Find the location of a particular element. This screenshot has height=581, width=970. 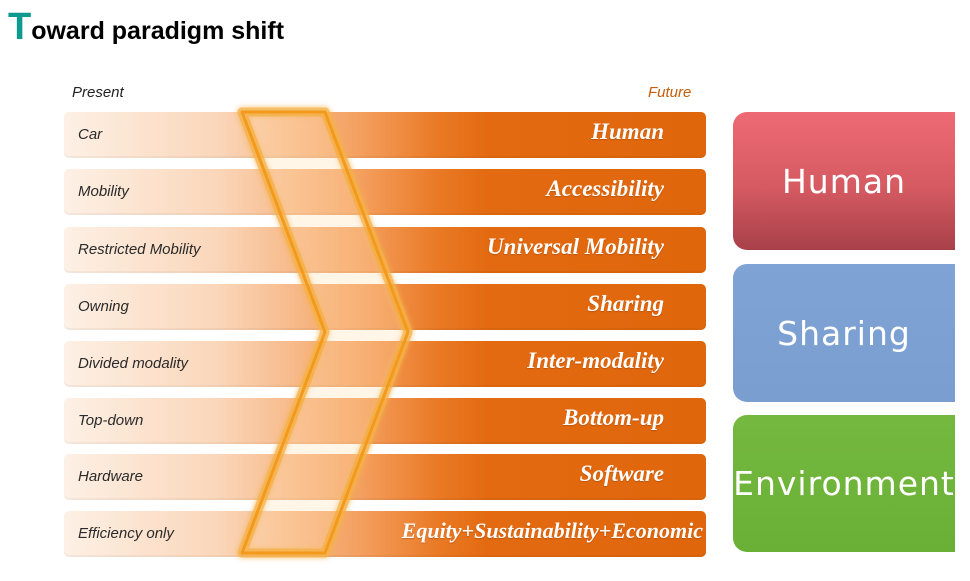

present-item: Owning is located at coordinates (103, 306).